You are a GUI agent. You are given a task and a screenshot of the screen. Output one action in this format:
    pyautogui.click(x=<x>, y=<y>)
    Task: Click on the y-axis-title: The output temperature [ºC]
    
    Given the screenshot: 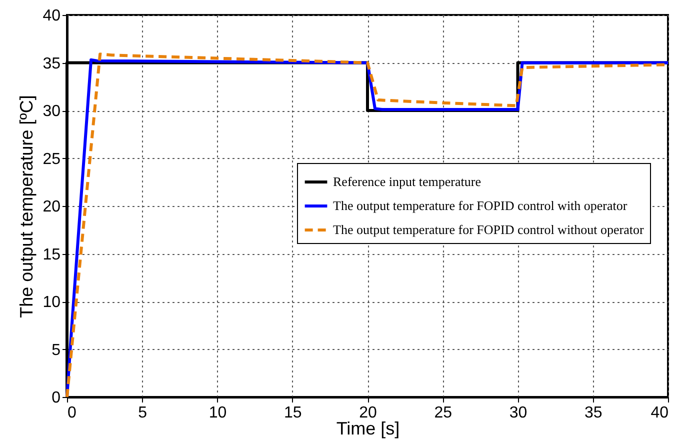 What is the action you would take?
    pyautogui.click(x=26, y=206)
    